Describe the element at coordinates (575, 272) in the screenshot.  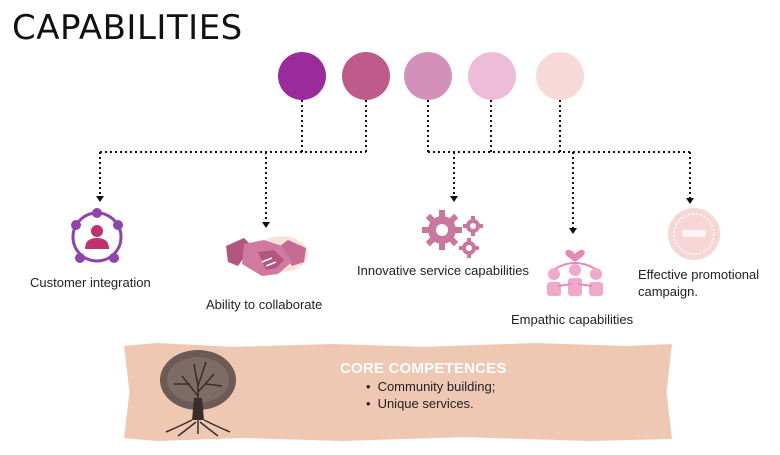
I see `people-heart-icon` at that location.